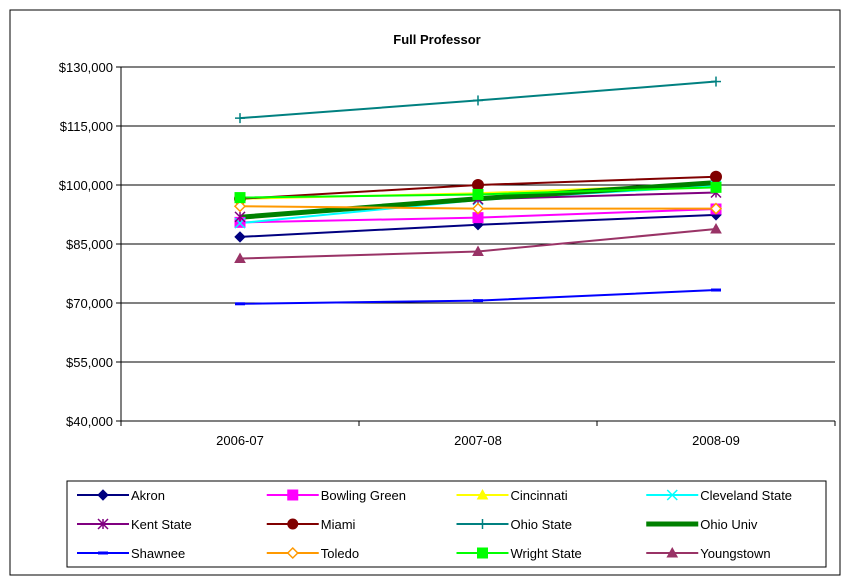 This screenshot has width=851, height=578. I want to click on chart-title: Full Professor, so click(436, 39).